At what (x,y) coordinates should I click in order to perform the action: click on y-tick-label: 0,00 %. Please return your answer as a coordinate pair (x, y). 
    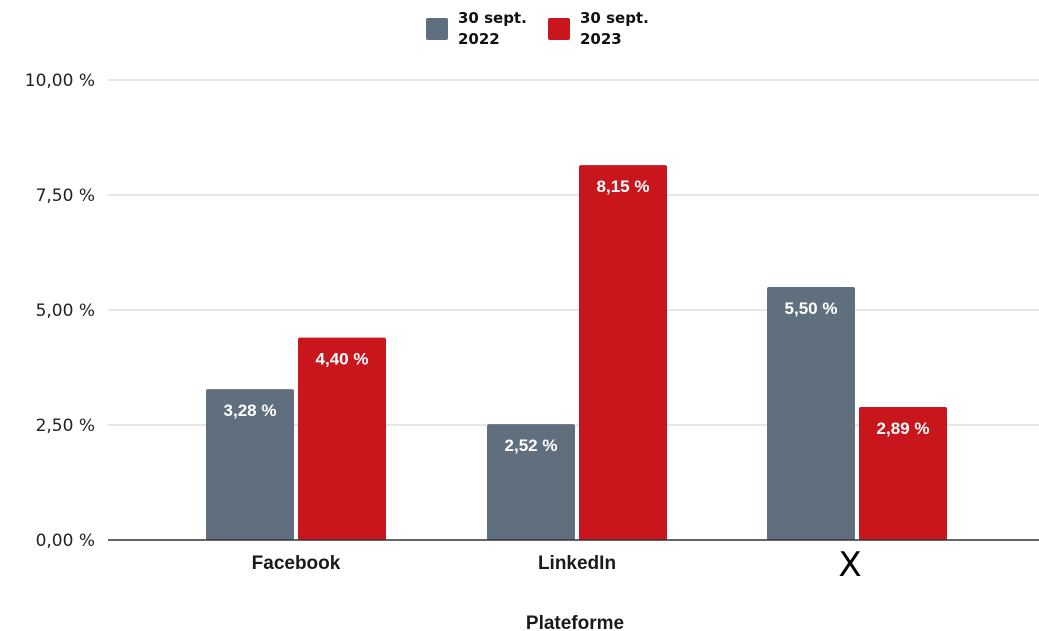
    Looking at the image, I should click on (65, 541).